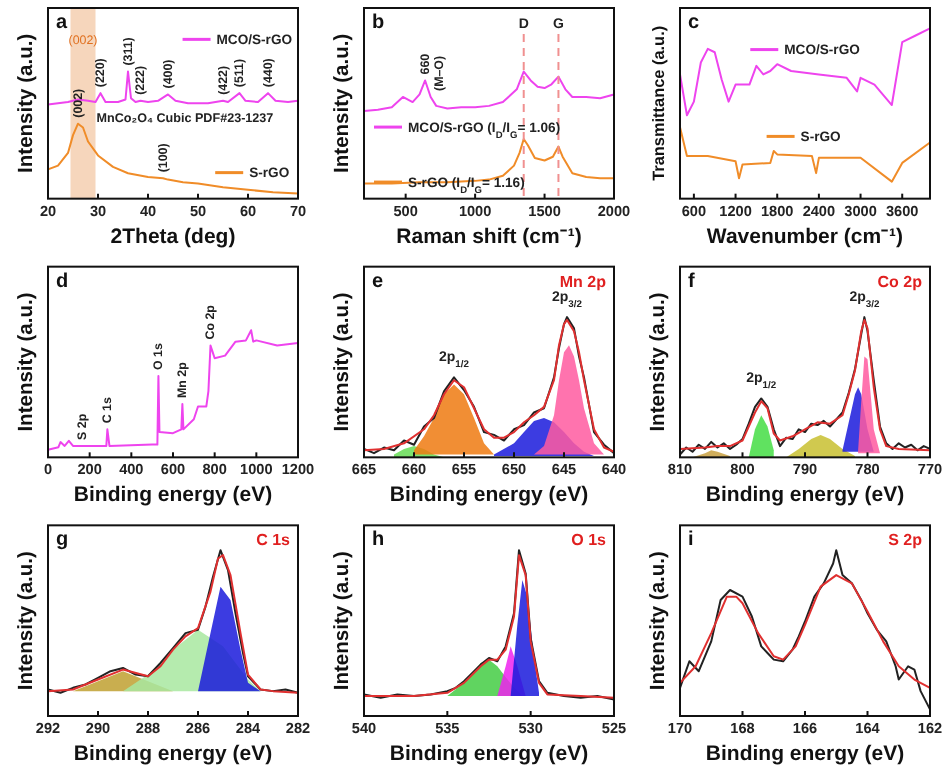 The image size is (948, 776). Describe the element at coordinates (694, 23) in the screenshot. I see `chart-title: c` at that location.